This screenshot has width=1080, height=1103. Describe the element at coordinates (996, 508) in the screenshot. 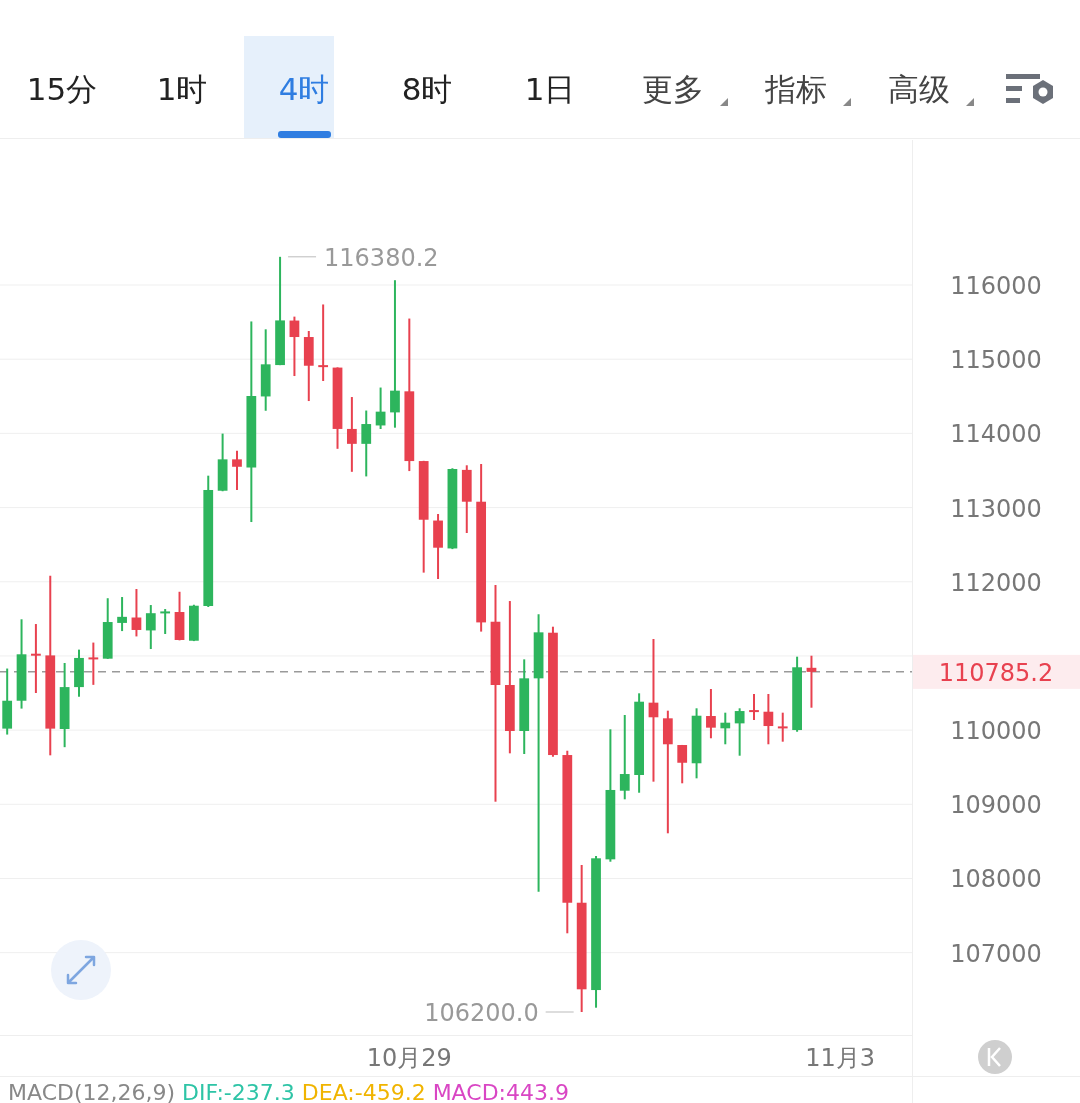

I see `y-tick-label: 113000` at that location.